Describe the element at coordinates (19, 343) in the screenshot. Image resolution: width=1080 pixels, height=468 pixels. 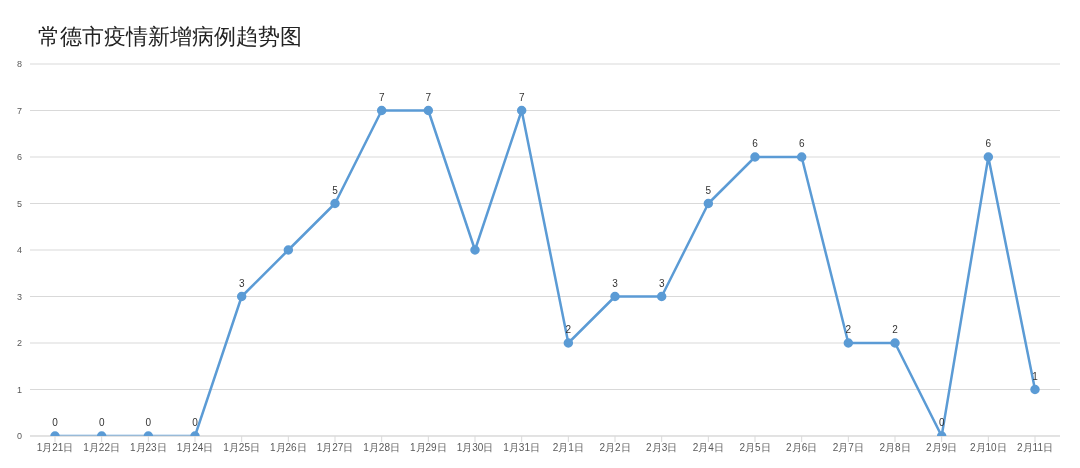
I see `y-tick-label: 2` at that location.